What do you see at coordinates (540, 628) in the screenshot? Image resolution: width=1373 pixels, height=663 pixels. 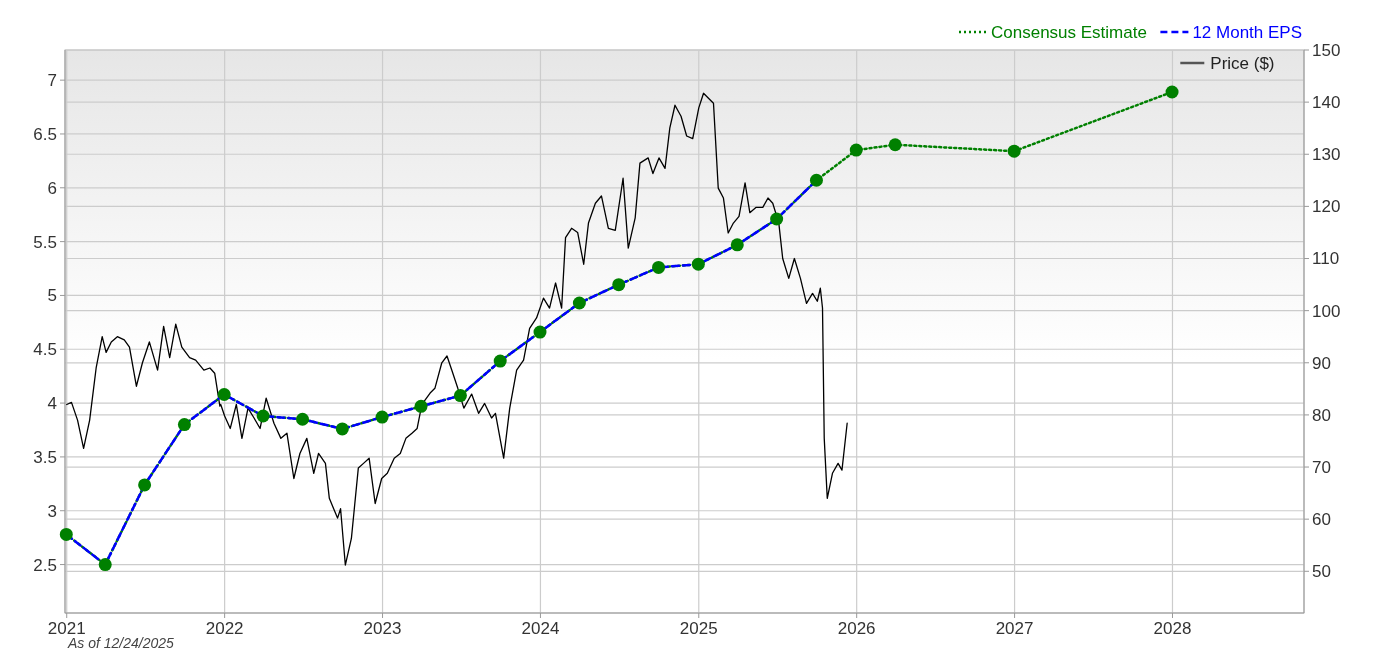 I see `x-tick-label: 2024` at bounding box center [540, 628].